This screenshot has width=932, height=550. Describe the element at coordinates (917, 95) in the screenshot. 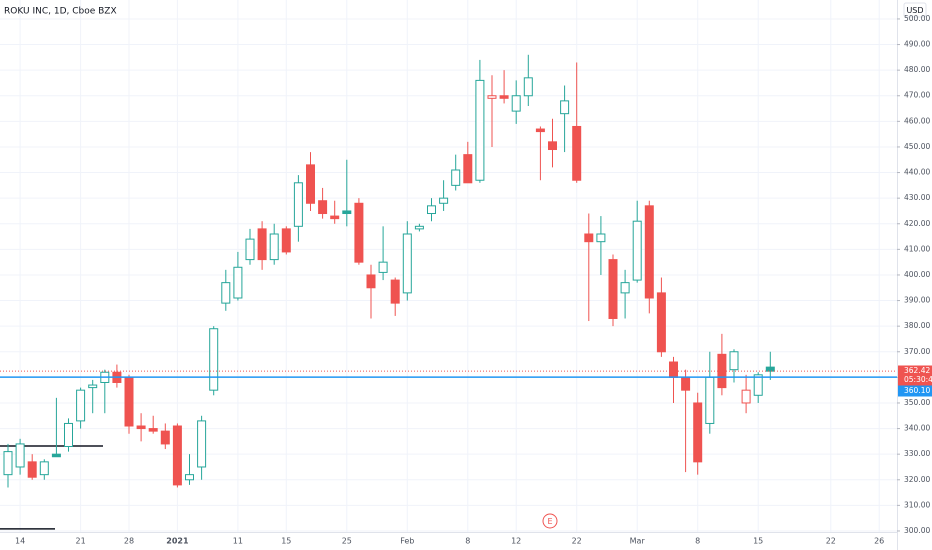

I see `y-tick-label: 470.00` at that location.